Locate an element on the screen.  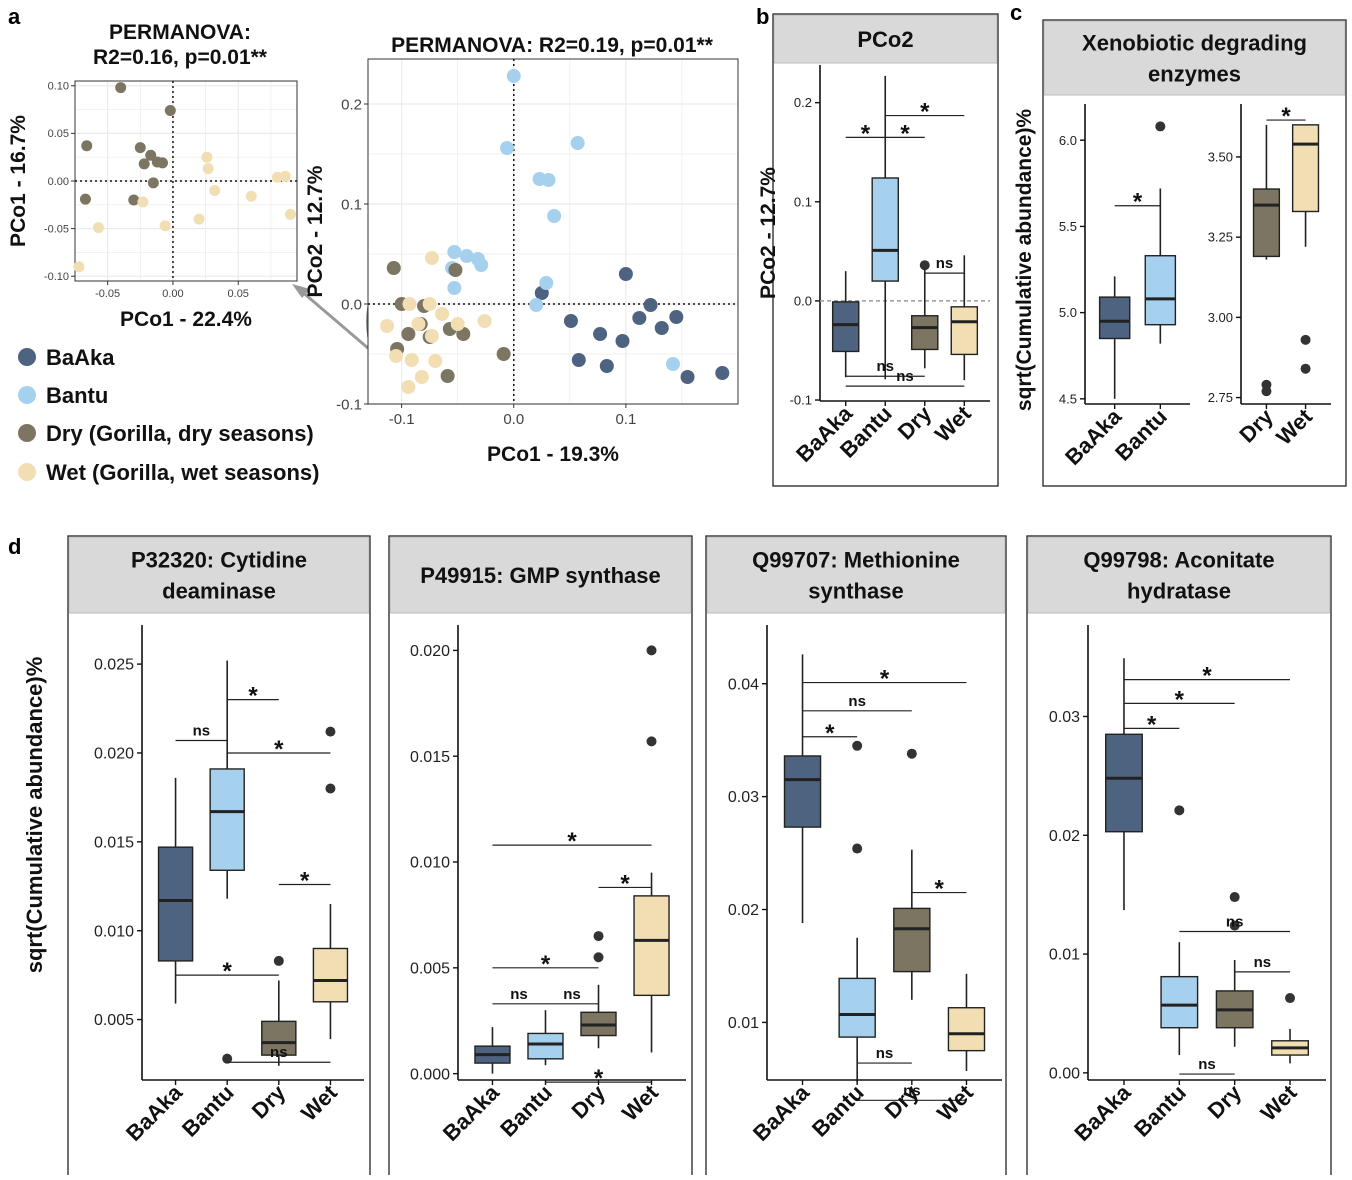
y-tick-label: -0.10 is located at coordinates (56, 277).